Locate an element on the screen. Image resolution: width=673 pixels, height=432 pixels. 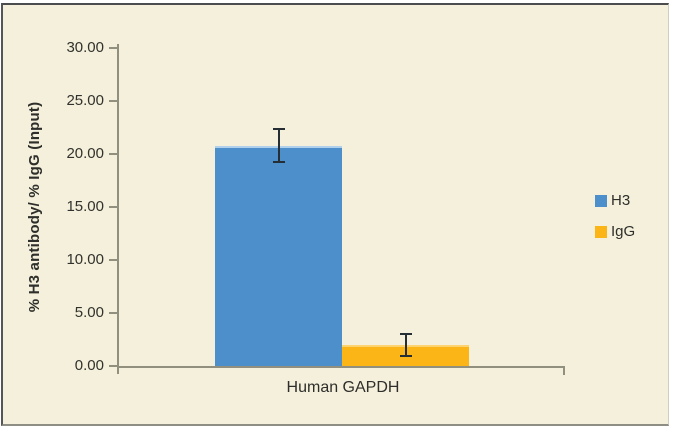
error-bar-cap-bottom-igg is located at coordinates (405, 356).